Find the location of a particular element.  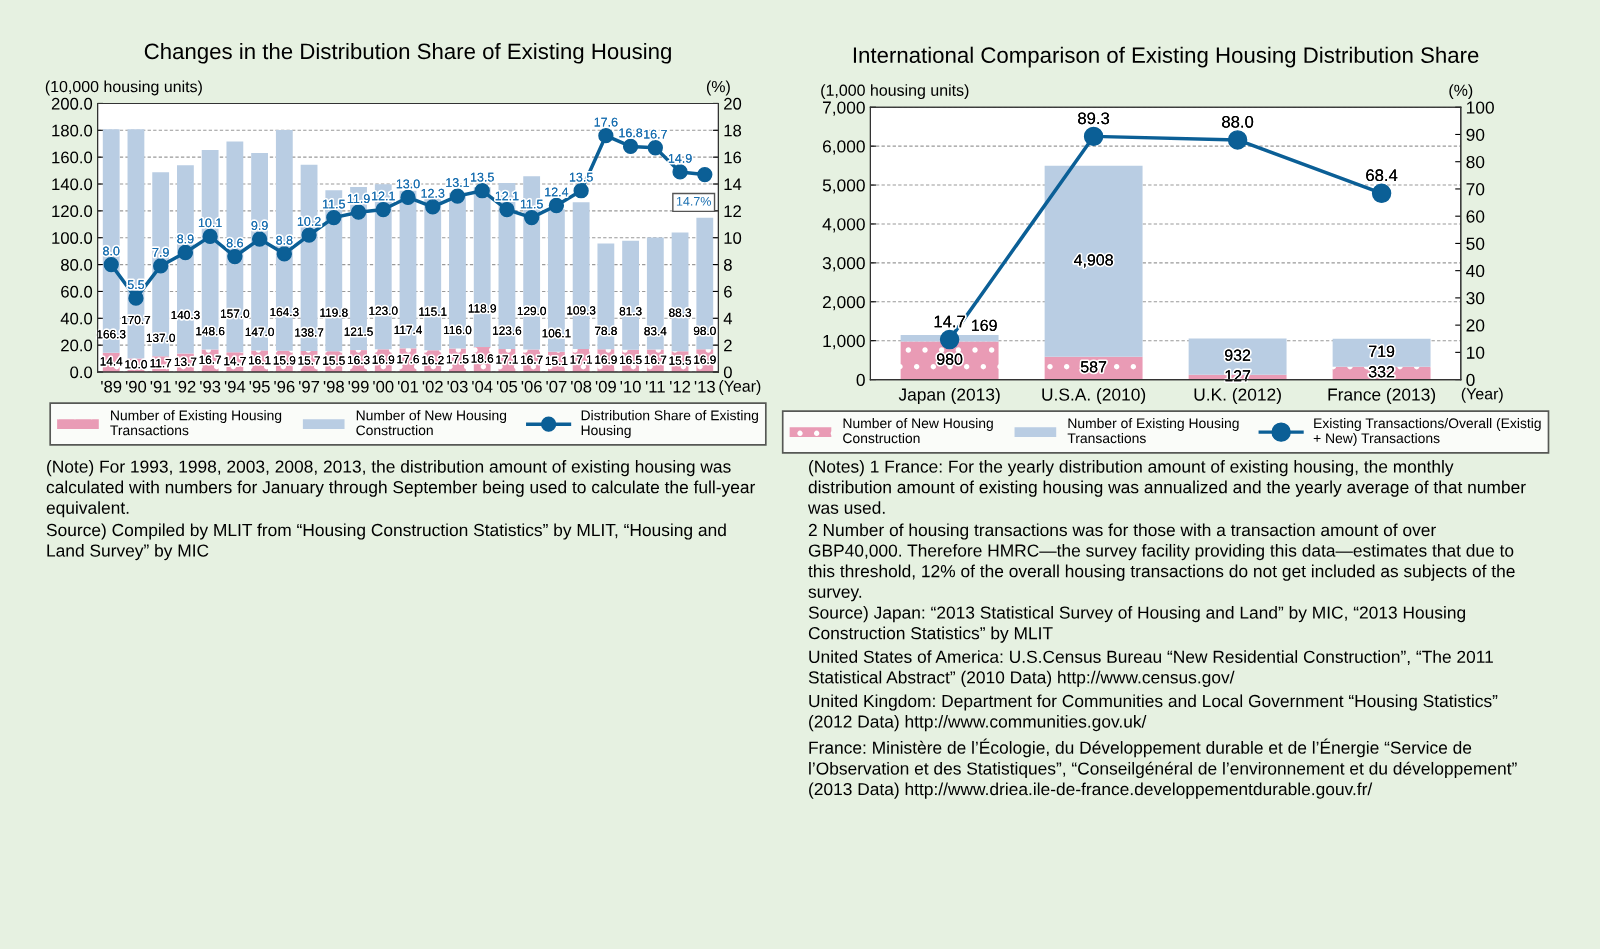

y-tick-label: 0.0 is located at coordinates (81, 372).